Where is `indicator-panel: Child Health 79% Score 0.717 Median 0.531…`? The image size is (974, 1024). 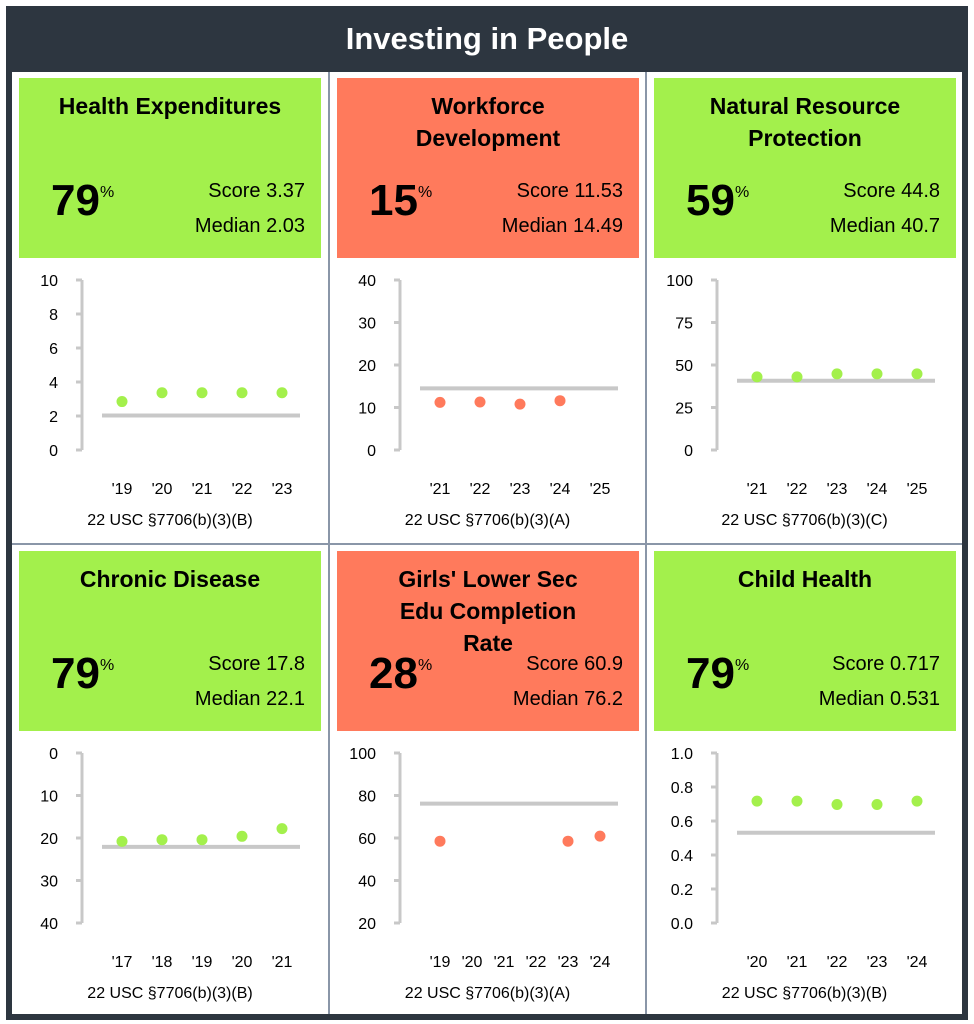 indicator-panel: Child Health 79% Score 0.717 Median 0.531… is located at coordinates (804, 779).